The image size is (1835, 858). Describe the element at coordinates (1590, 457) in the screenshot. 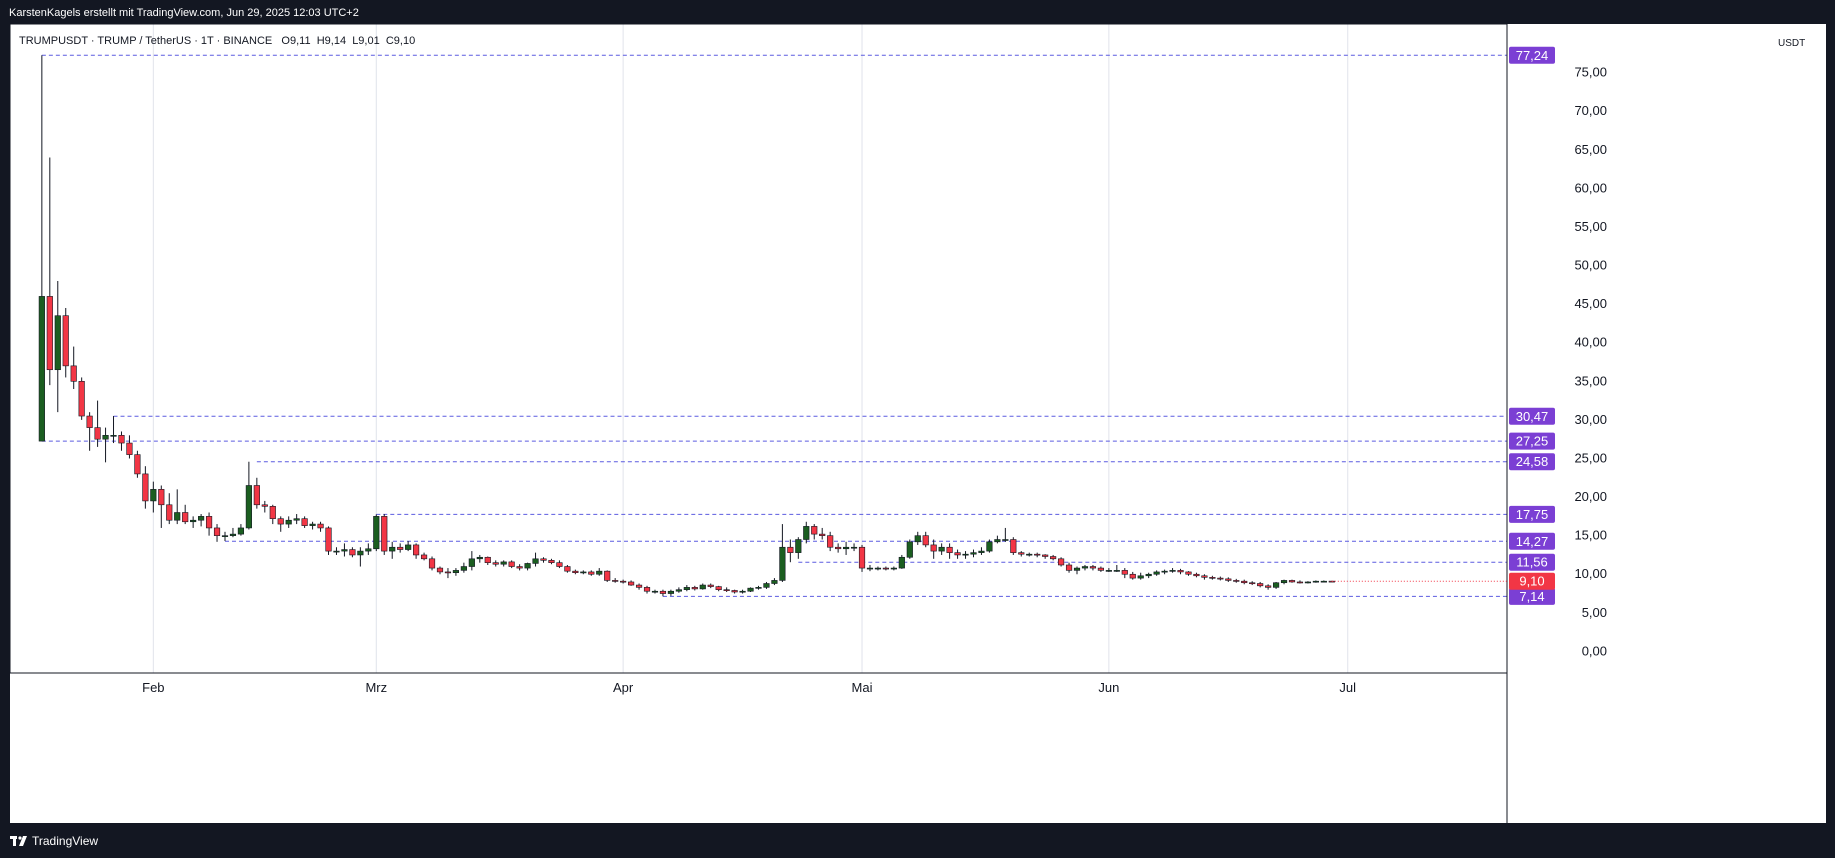

I see `y-tick-label: 25,00` at that location.